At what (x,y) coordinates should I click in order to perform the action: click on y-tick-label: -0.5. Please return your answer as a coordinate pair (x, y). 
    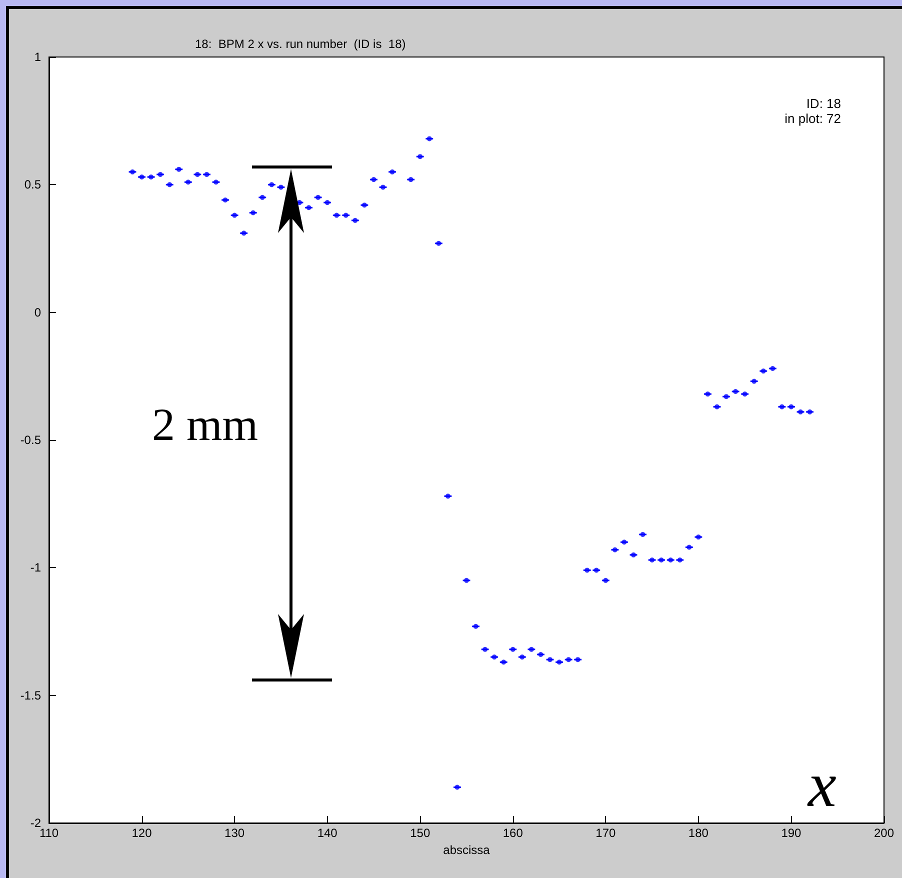
    Looking at the image, I should click on (31, 440).